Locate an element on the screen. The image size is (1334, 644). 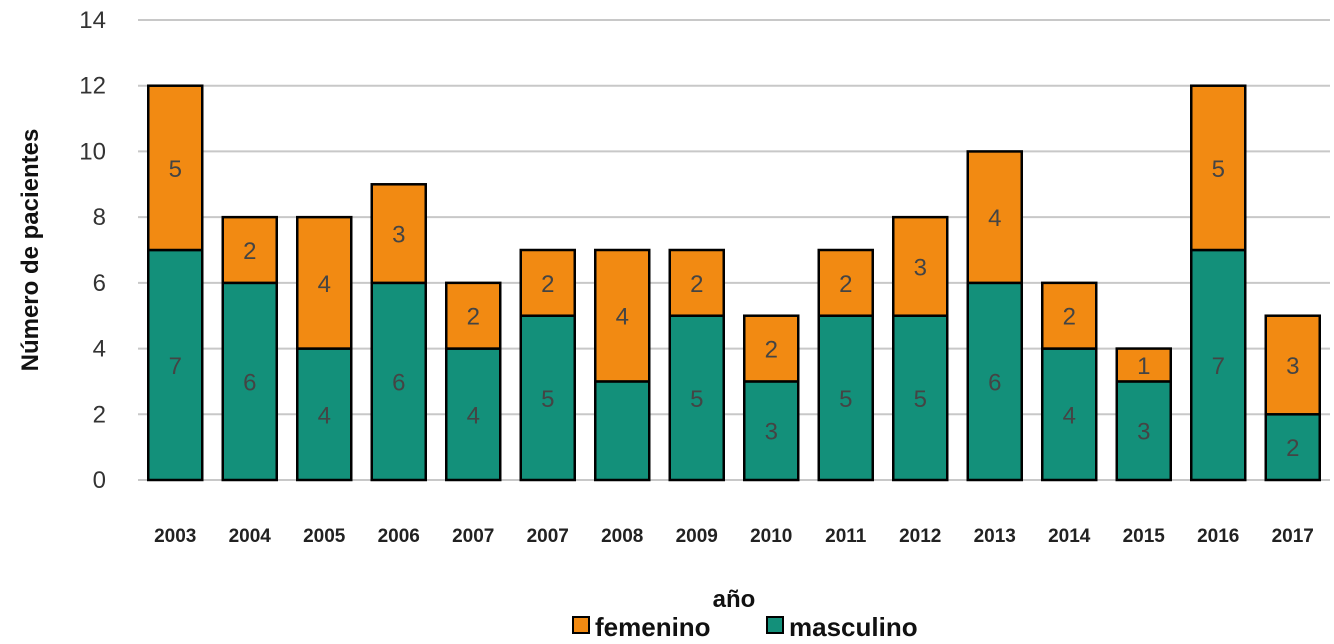
x-tick-label: 2004 is located at coordinates (250, 536).